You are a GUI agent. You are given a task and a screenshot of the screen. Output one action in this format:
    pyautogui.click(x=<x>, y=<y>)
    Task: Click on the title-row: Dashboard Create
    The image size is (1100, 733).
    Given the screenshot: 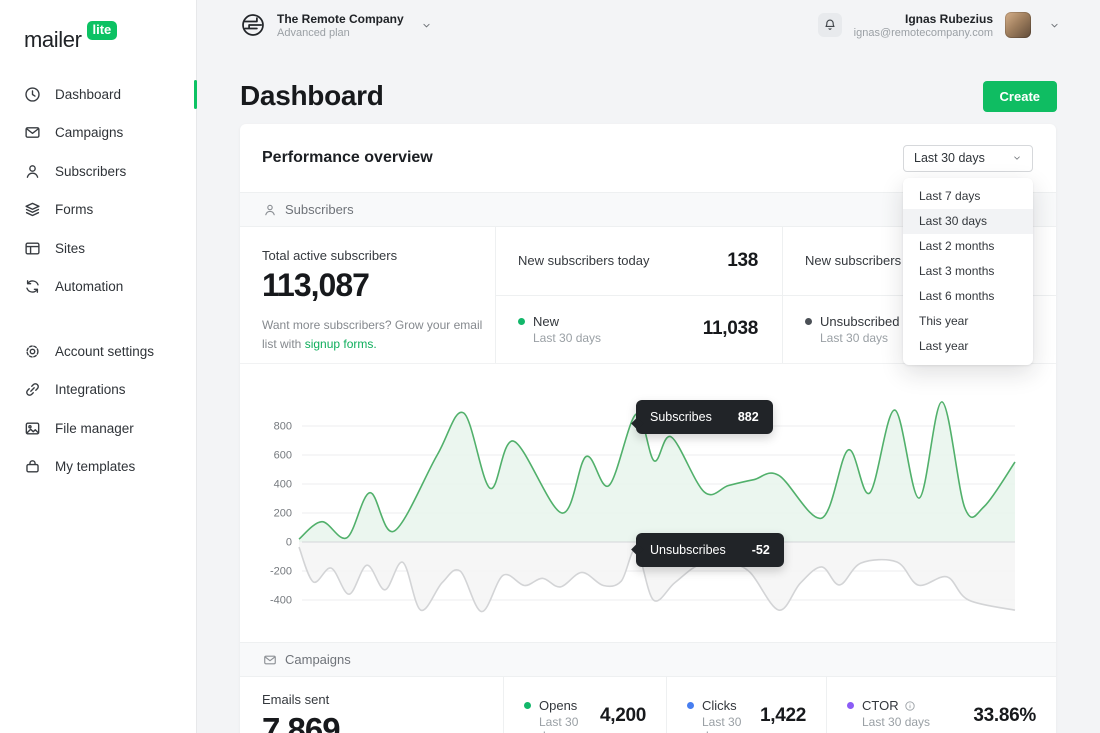 What is the action you would take?
    pyautogui.click(x=648, y=87)
    